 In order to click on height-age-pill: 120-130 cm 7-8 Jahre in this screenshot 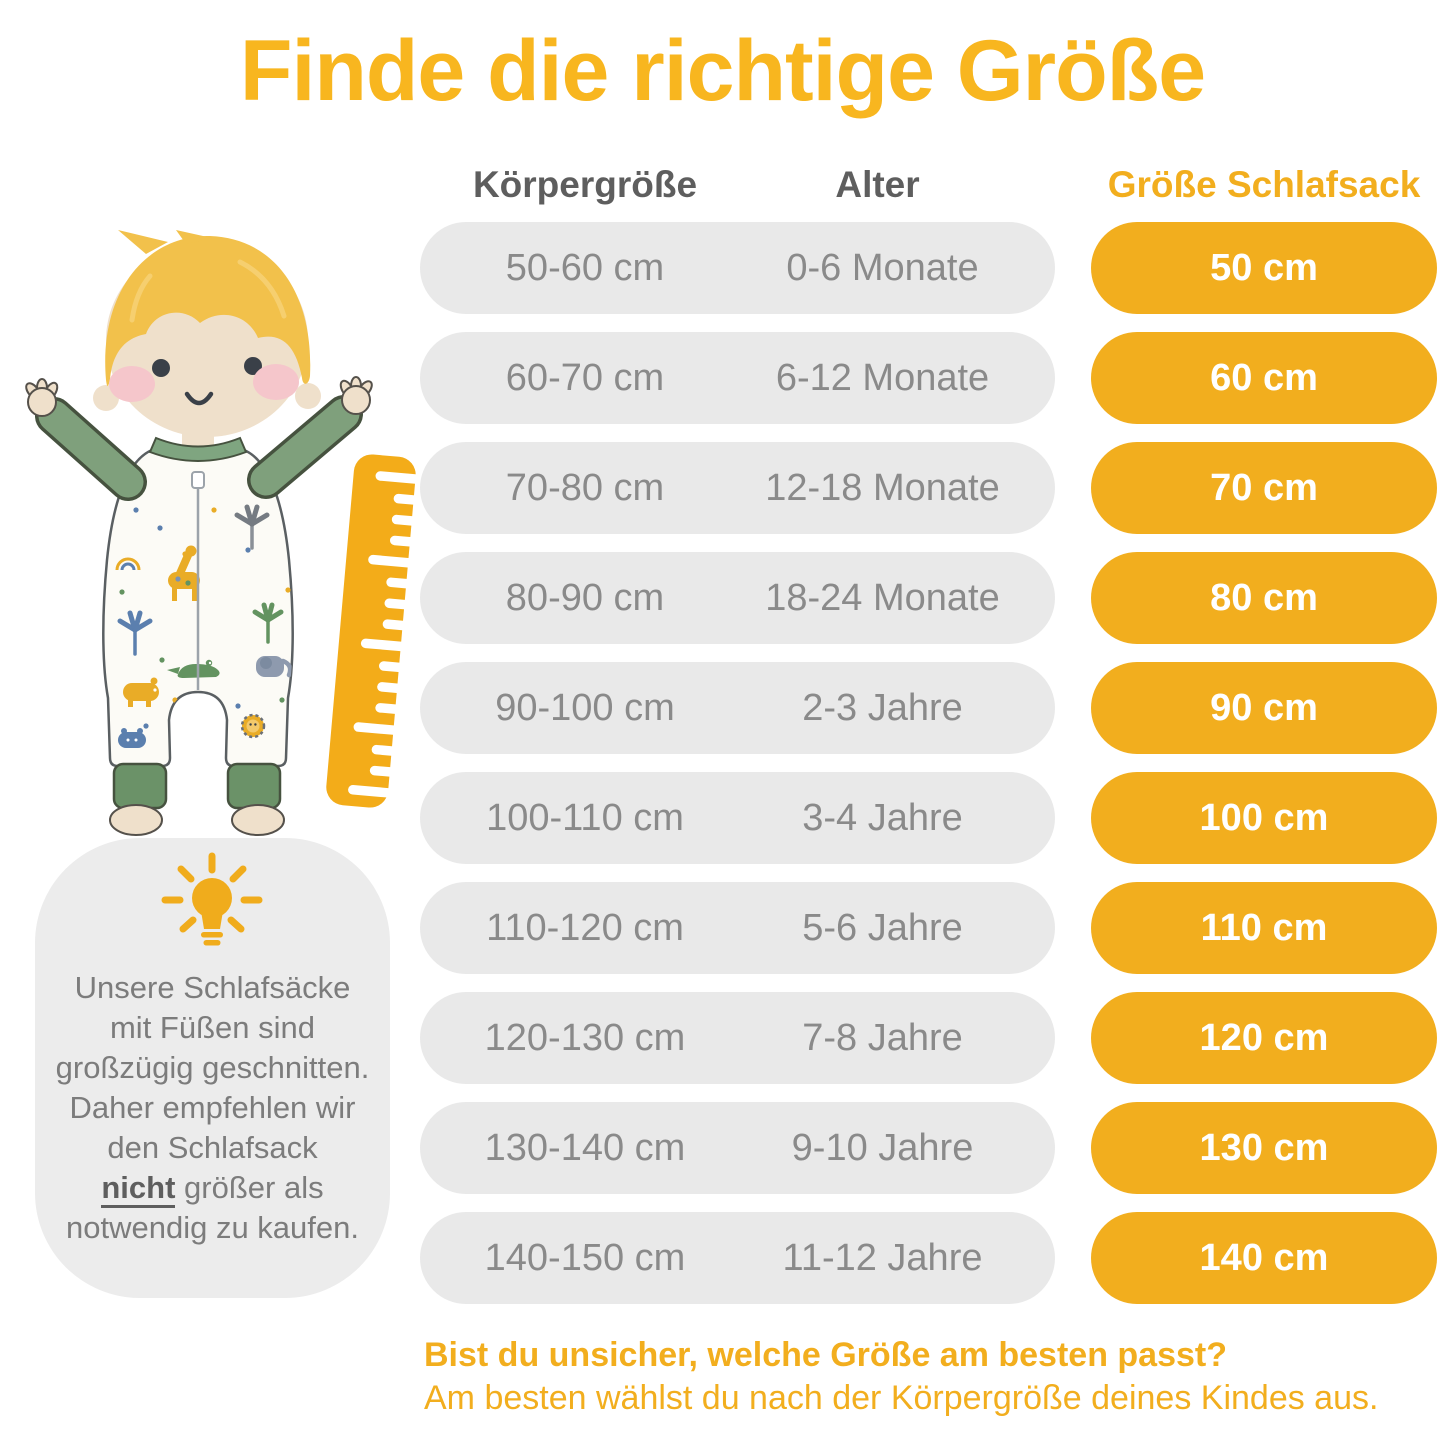, I will do `click(737, 1038)`.